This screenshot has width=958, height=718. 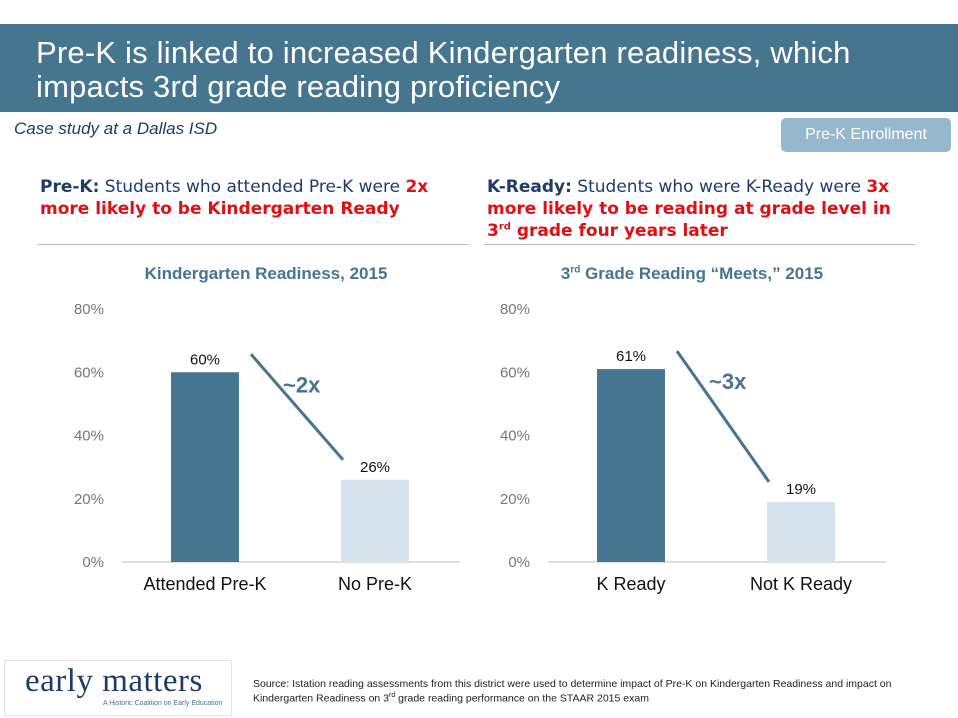 I want to click on category-label: Not K Ready, so click(x=801, y=584).